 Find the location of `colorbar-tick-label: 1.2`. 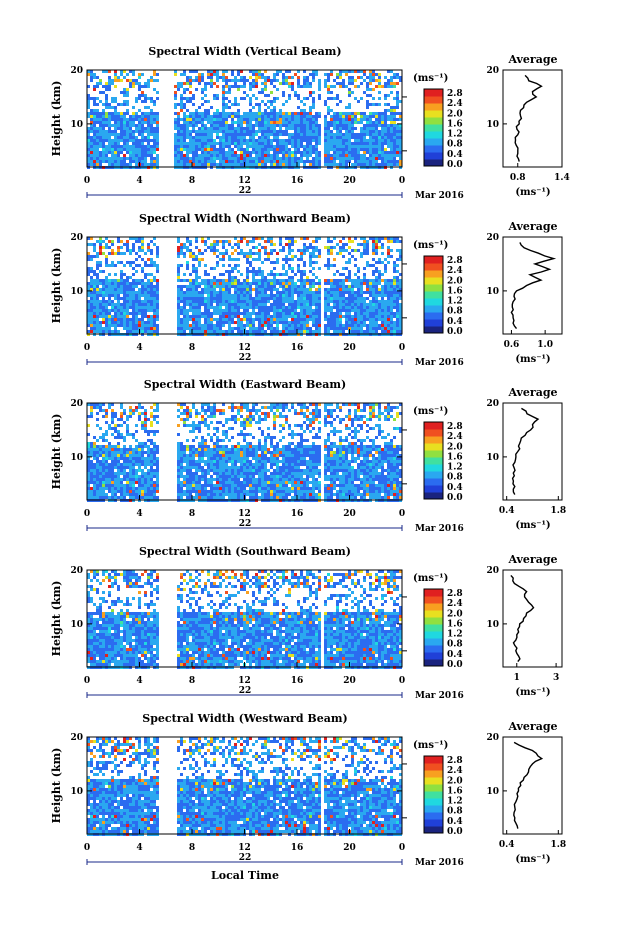

colorbar-tick-label: 1.2 is located at coordinates (455, 302).